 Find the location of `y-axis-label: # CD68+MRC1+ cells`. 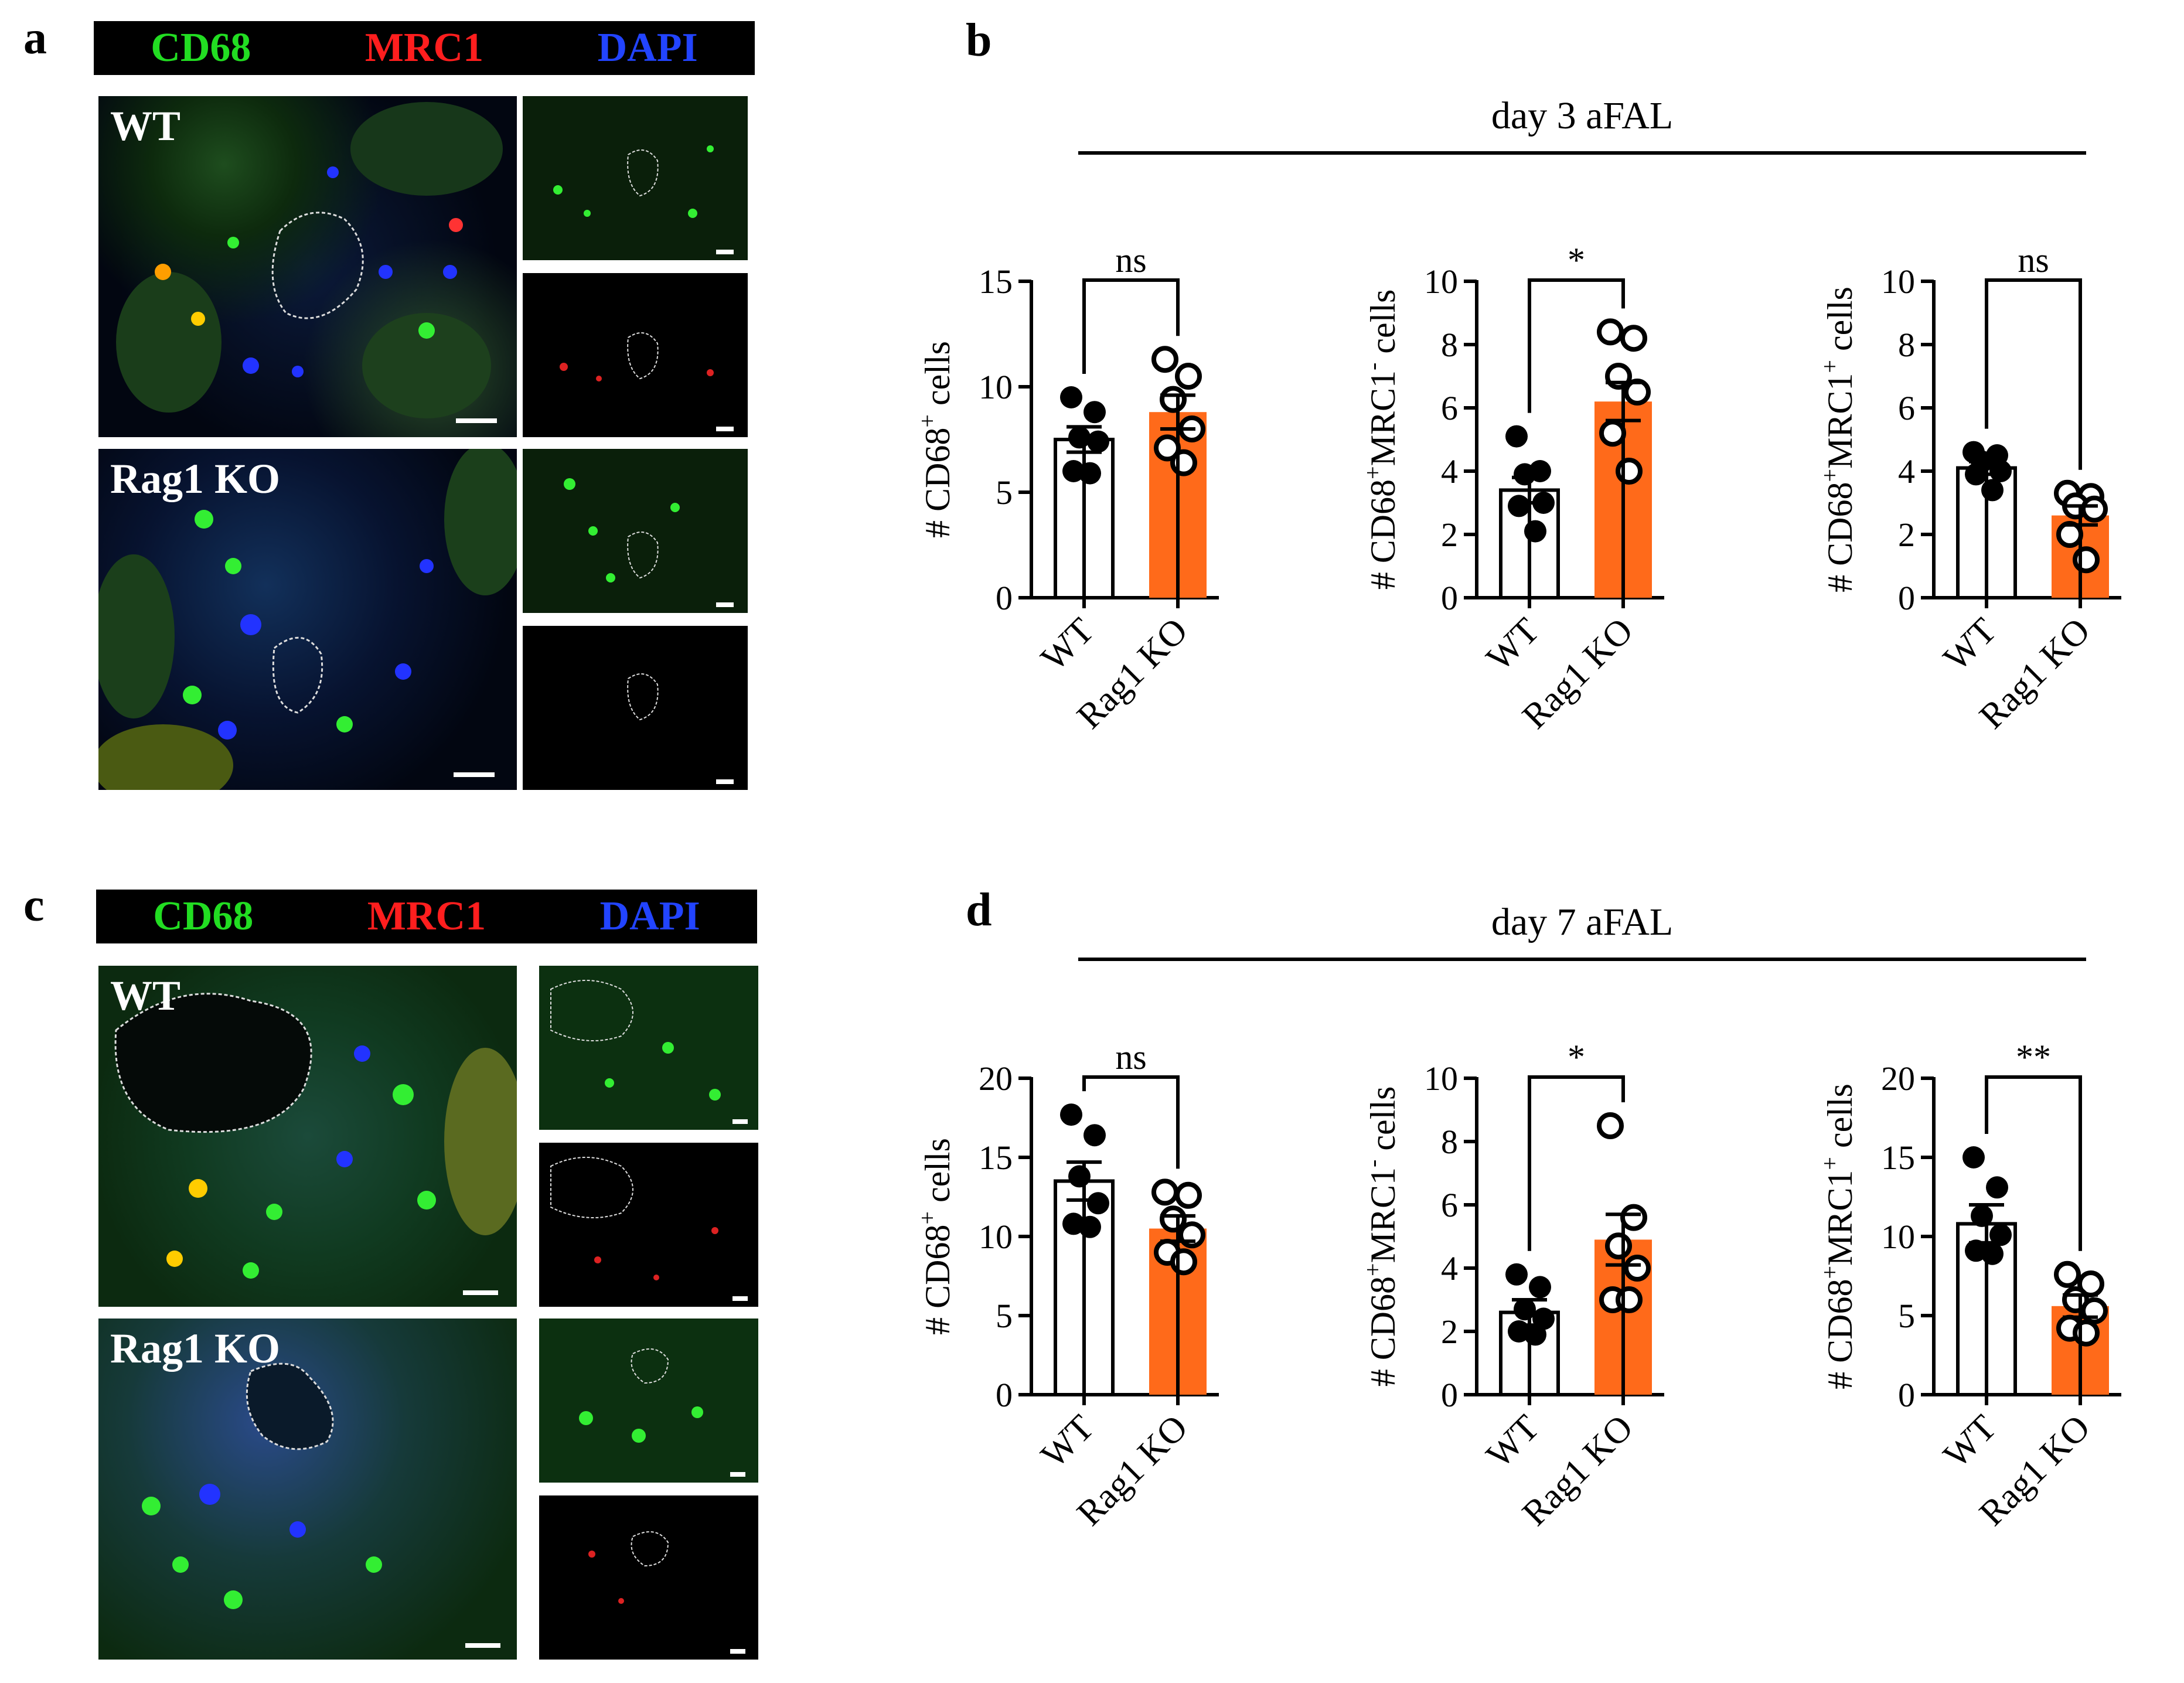

y-axis-label: # CD68+MRC1+ cells is located at coordinates (1838, 1237).